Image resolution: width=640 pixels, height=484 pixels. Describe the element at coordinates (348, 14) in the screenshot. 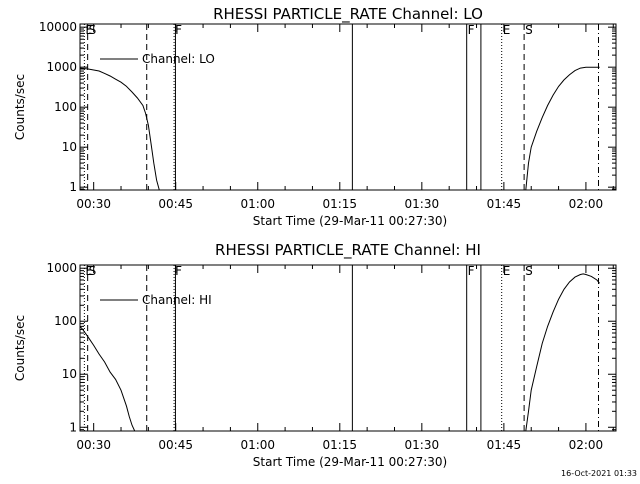

I see `chart-title: RHESSI PARTICLE_RATE Channel: LO` at that location.